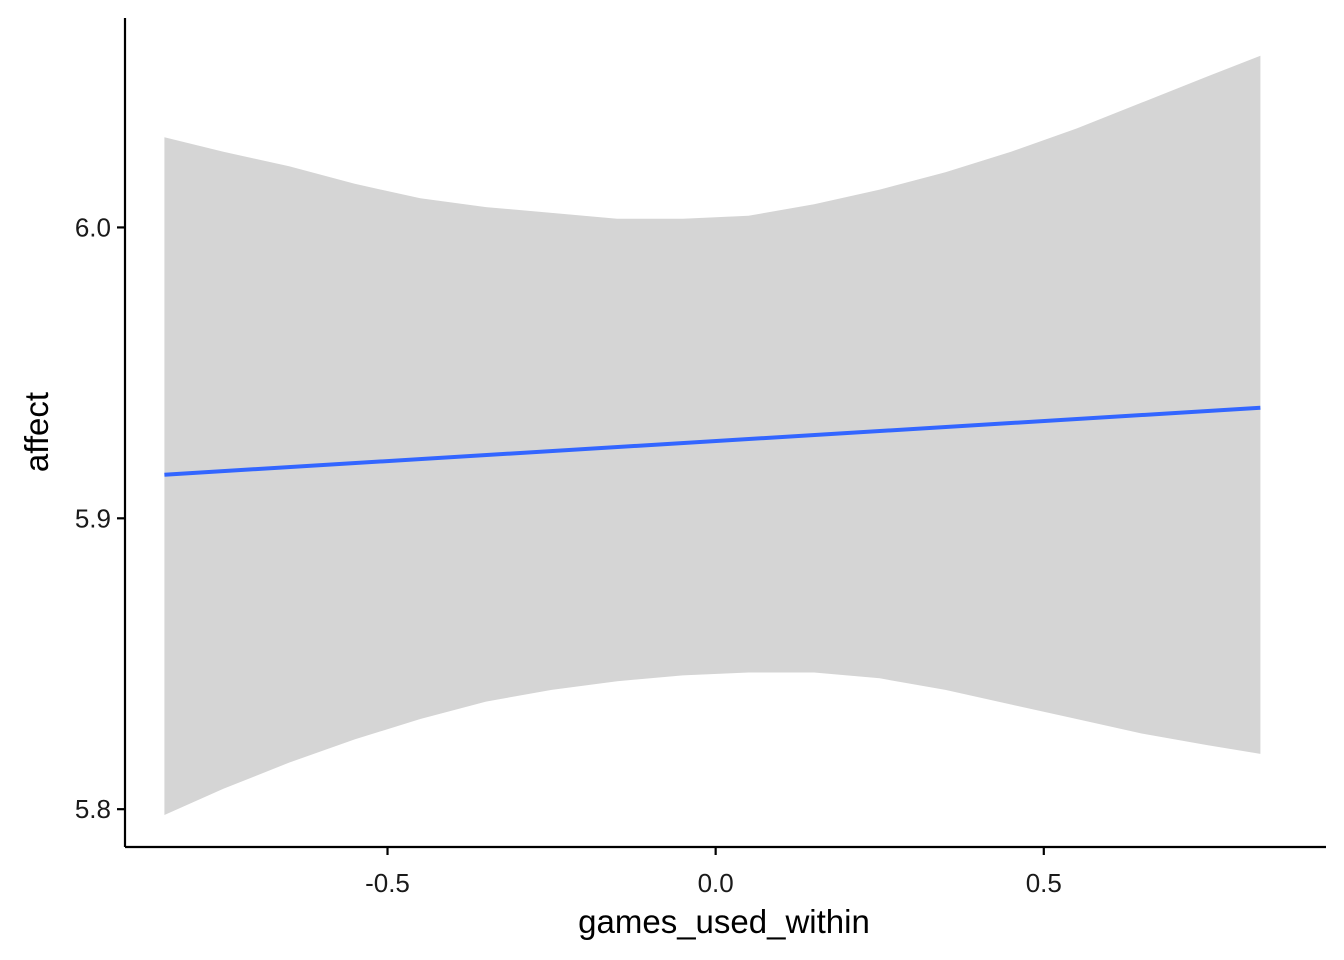 Image resolution: width=1344 pixels, height=960 pixels. Describe the element at coordinates (716, 883) in the screenshot. I see `x-tick-label: 0.0` at that location.